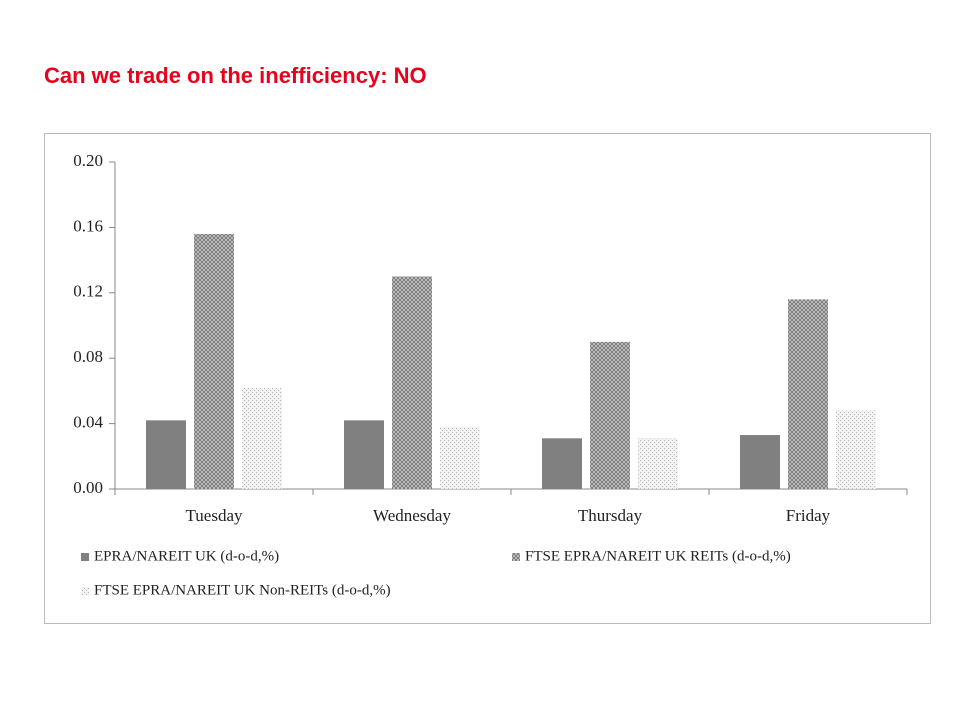 The image size is (960, 720). What do you see at coordinates (88, 487) in the screenshot?
I see `y-tick-label: 0.00` at bounding box center [88, 487].